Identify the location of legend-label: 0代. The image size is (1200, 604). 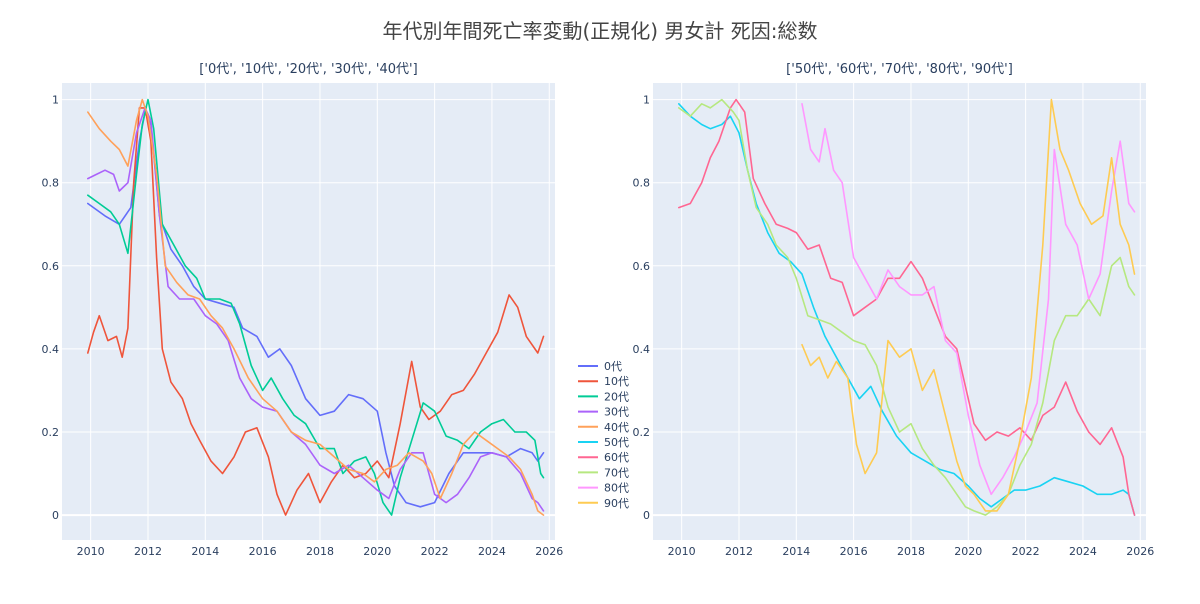
(613, 366).